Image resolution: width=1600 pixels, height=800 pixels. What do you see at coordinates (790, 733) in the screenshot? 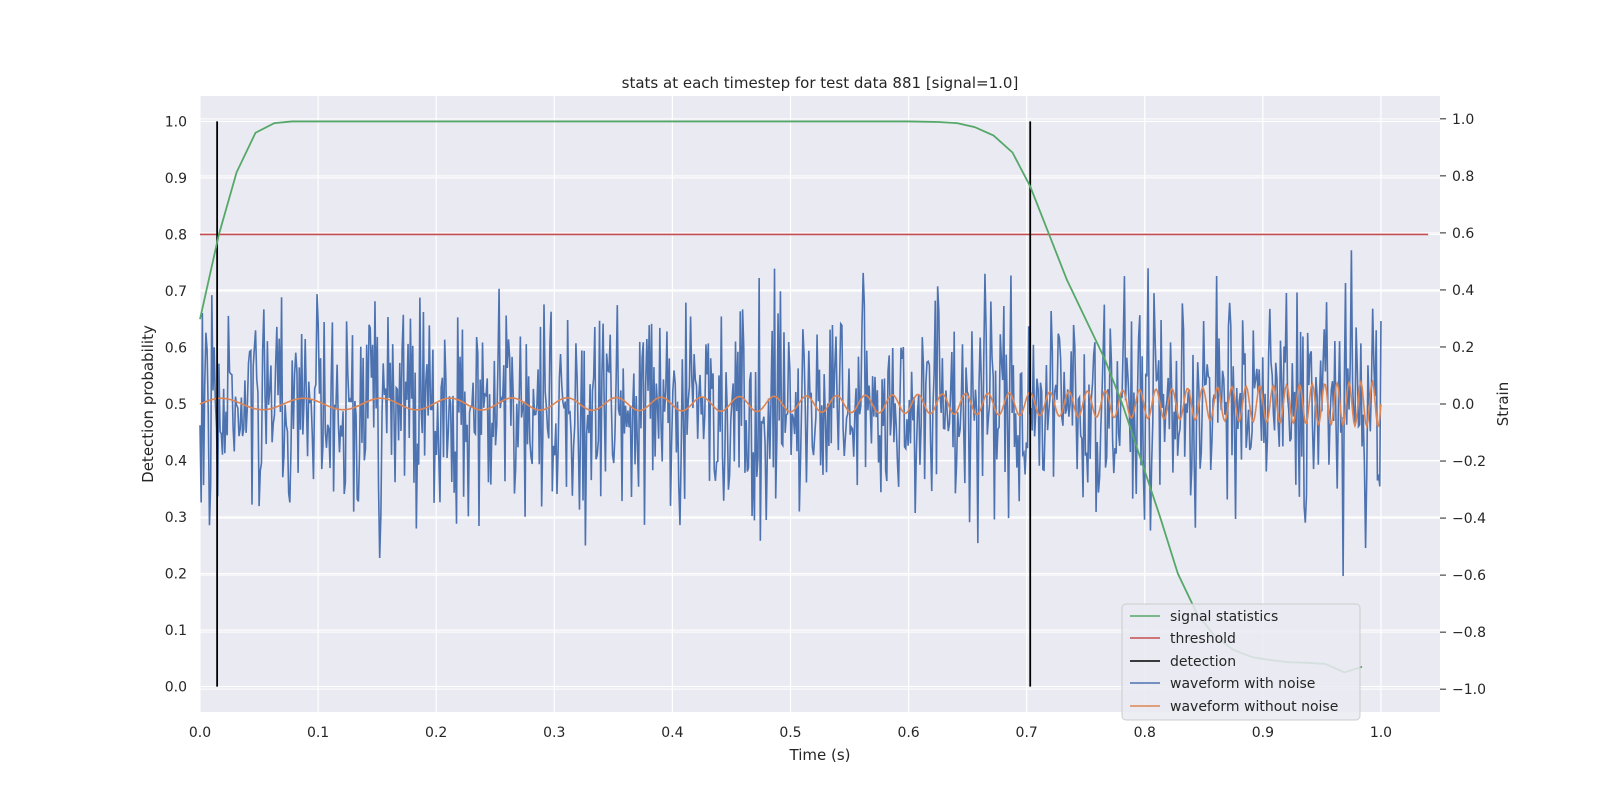
I see `x-tick-label: 0.5` at bounding box center [790, 733].